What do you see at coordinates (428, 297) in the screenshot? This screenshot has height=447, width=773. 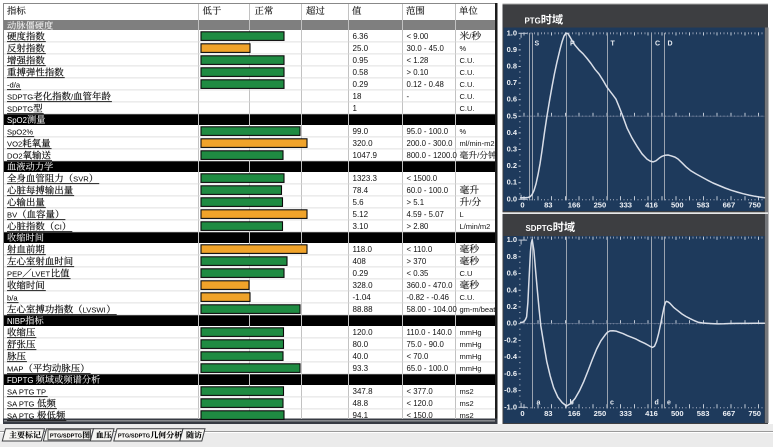 I see `svg-text: -0.82 - -0.46` at bounding box center [428, 297].